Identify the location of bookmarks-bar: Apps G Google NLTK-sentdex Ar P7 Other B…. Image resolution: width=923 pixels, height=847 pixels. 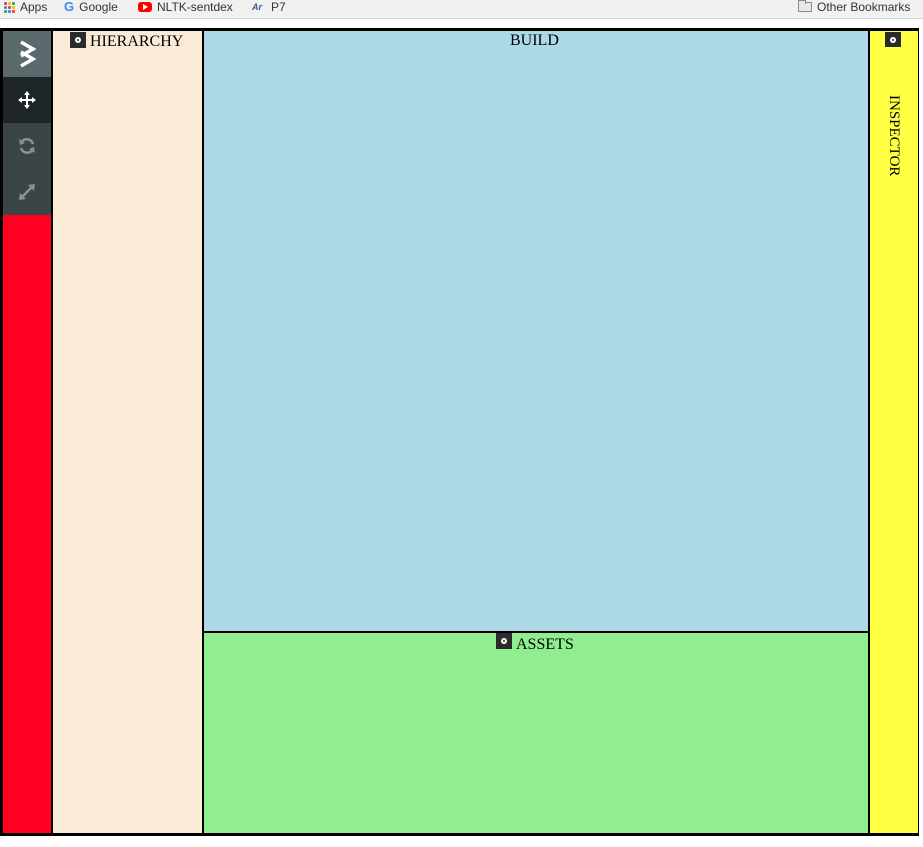
(461, 9).